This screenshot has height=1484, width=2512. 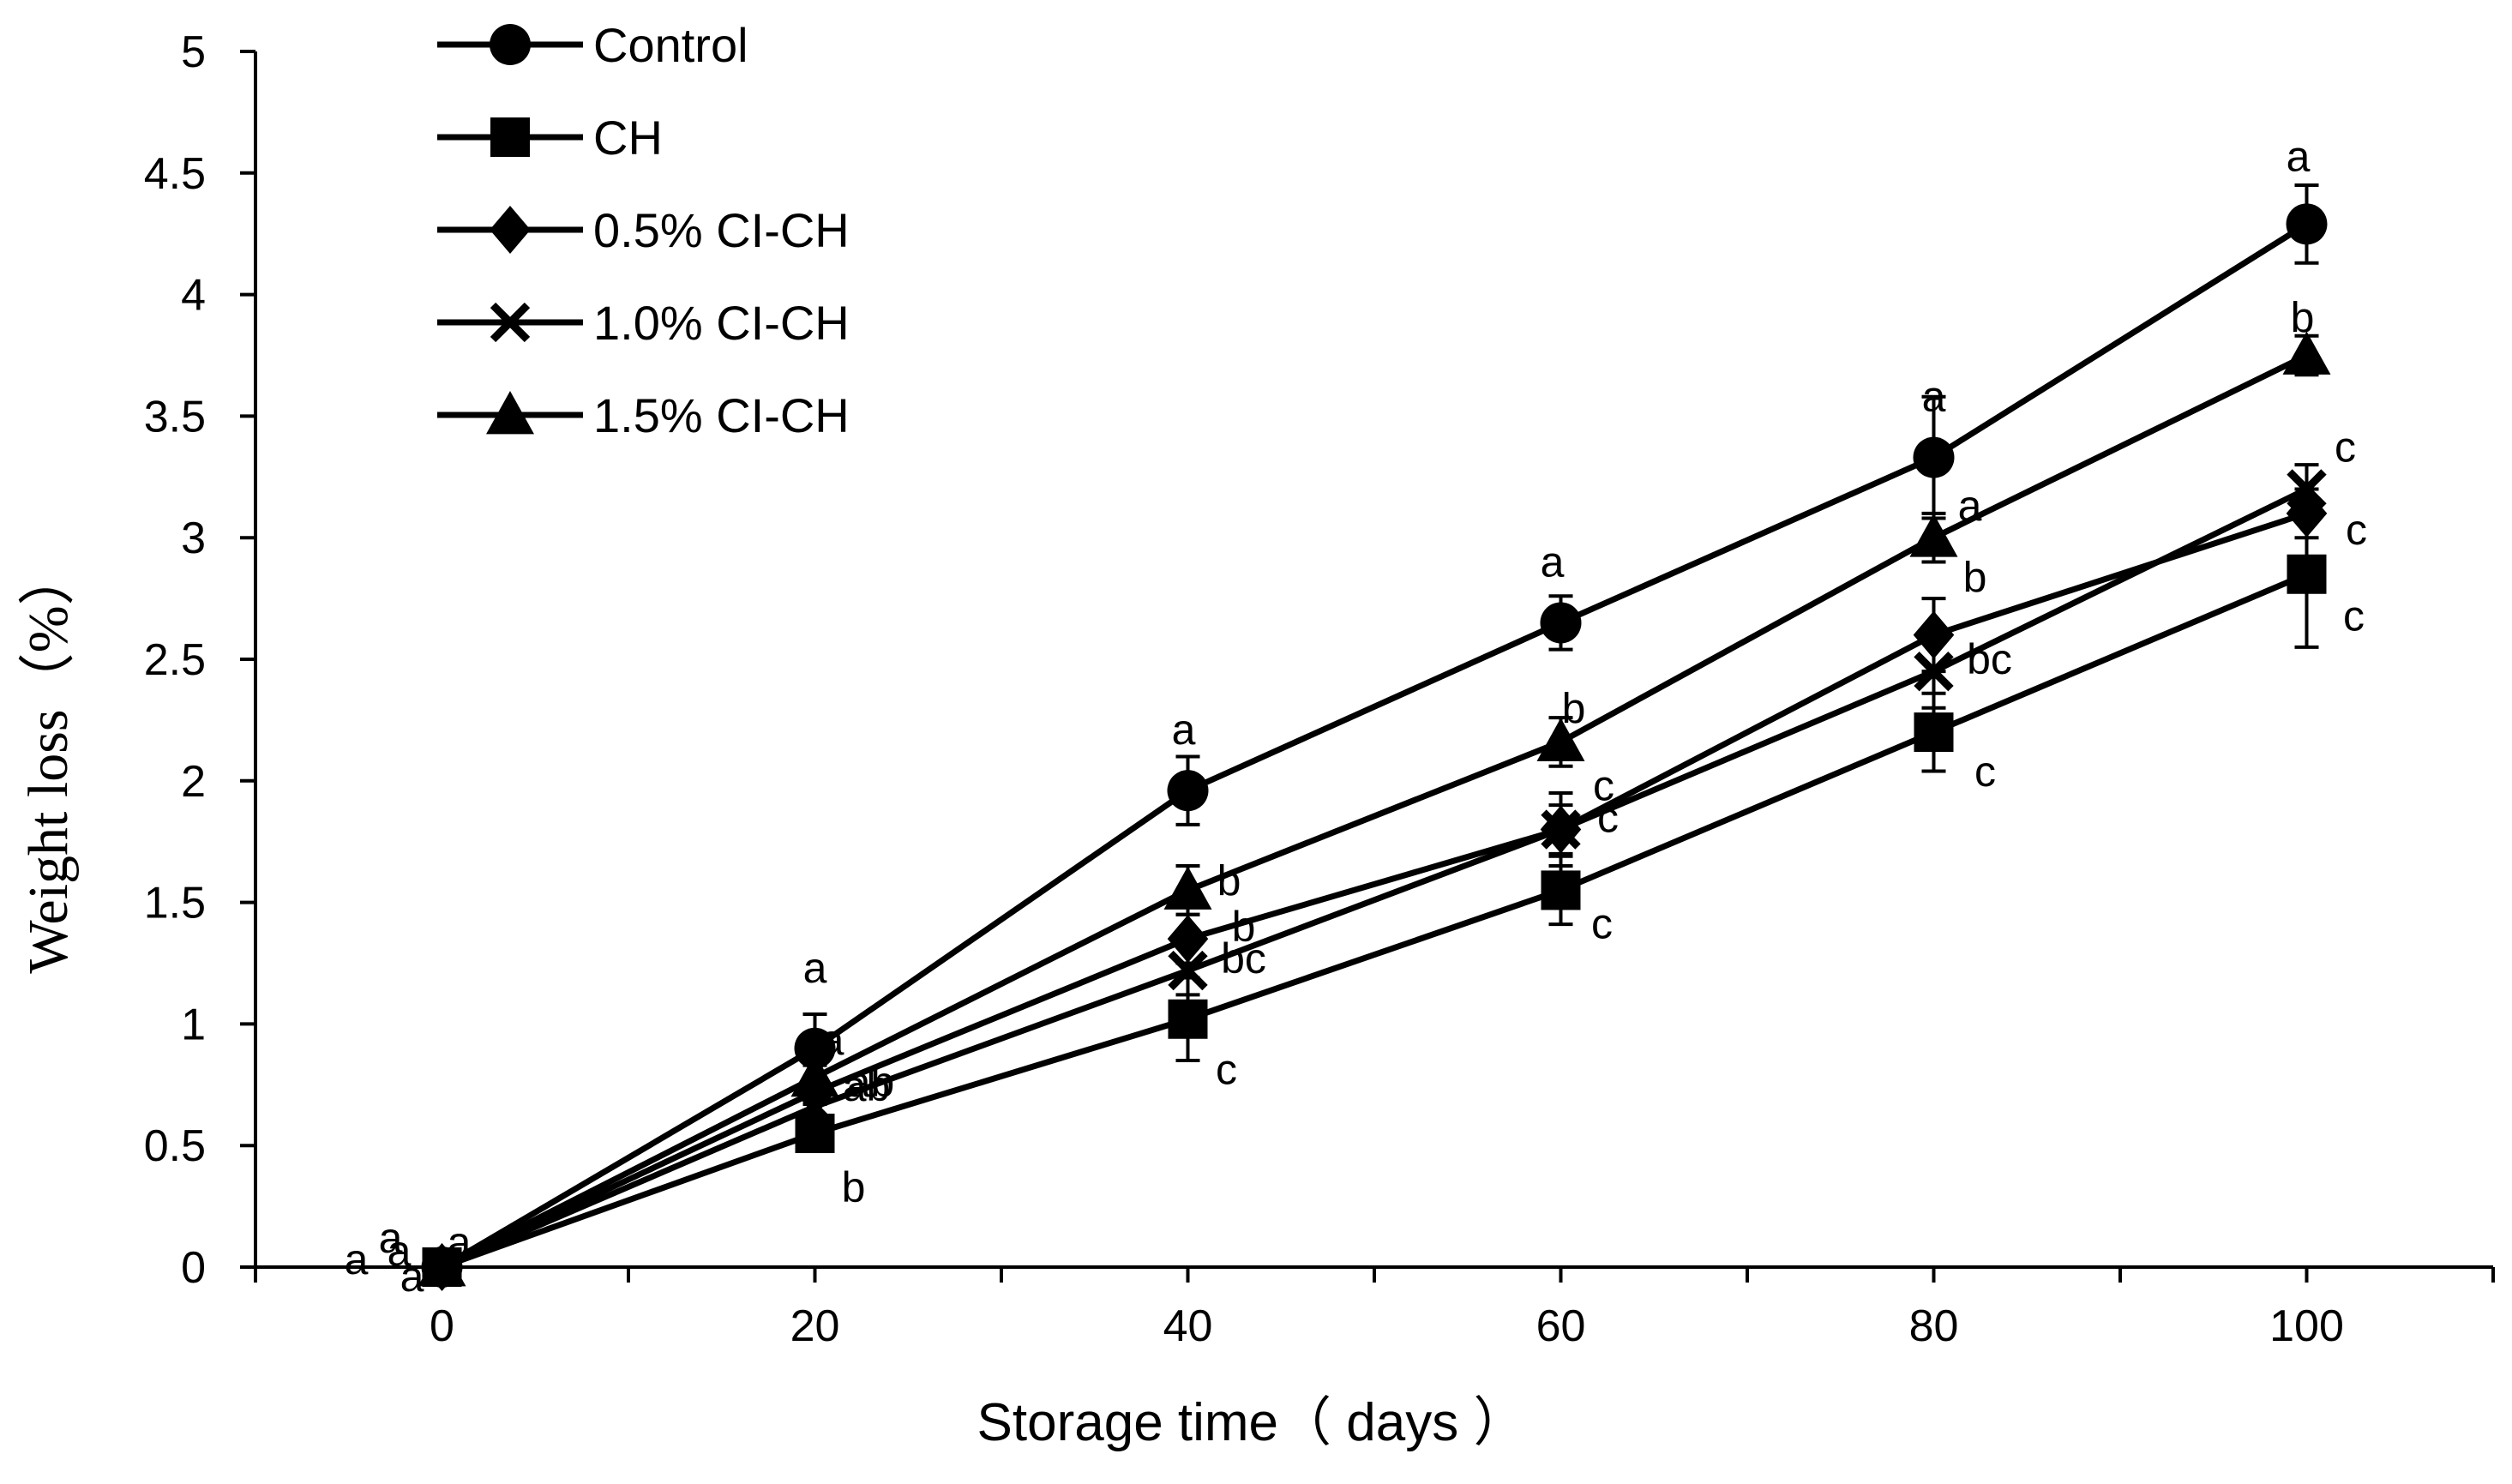 I want to click on legend-marker-circle, so click(x=511, y=44).